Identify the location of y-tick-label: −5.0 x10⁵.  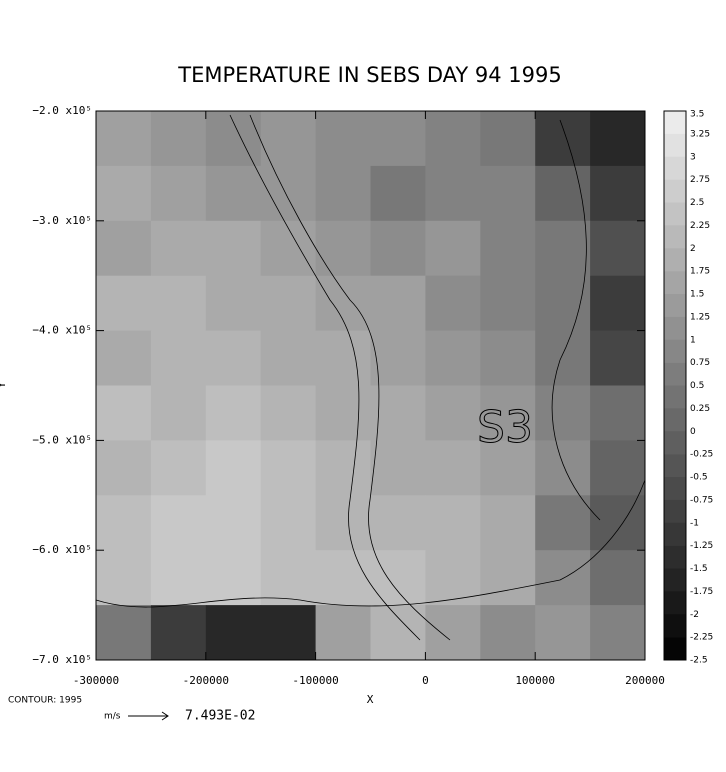
(62, 439).